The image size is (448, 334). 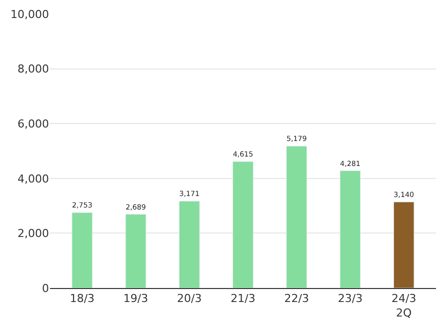 What do you see at coordinates (82, 299) in the screenshot?
I see `x-tick-label: 18/3` at bounding box center [82, 299].